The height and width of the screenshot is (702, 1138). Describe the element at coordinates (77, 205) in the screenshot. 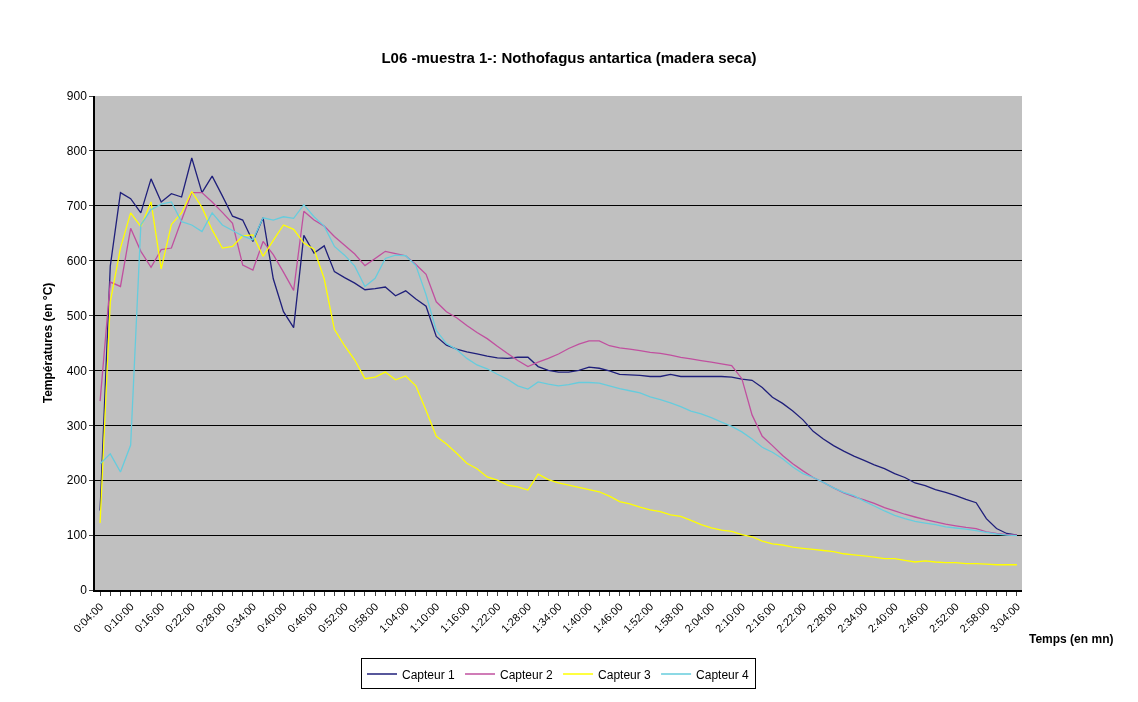

I see `y-tick-label: 700` at that location.